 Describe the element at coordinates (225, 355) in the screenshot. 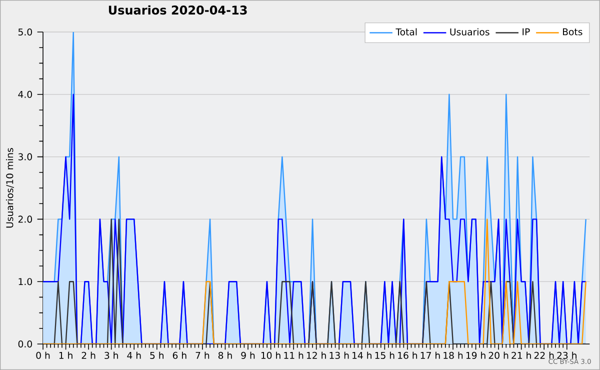

I see `x-tick-label: 8 h` at that location.